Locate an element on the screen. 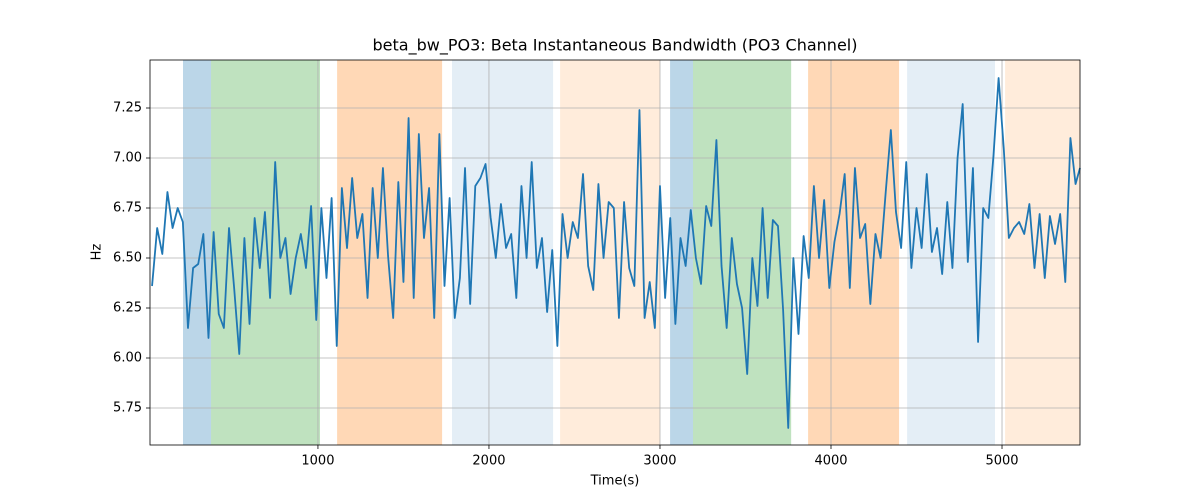 Image resolution: width=1200 pixels, height=500 pixels. x-tick-label: 4000 is located at coordinates (830, 461).